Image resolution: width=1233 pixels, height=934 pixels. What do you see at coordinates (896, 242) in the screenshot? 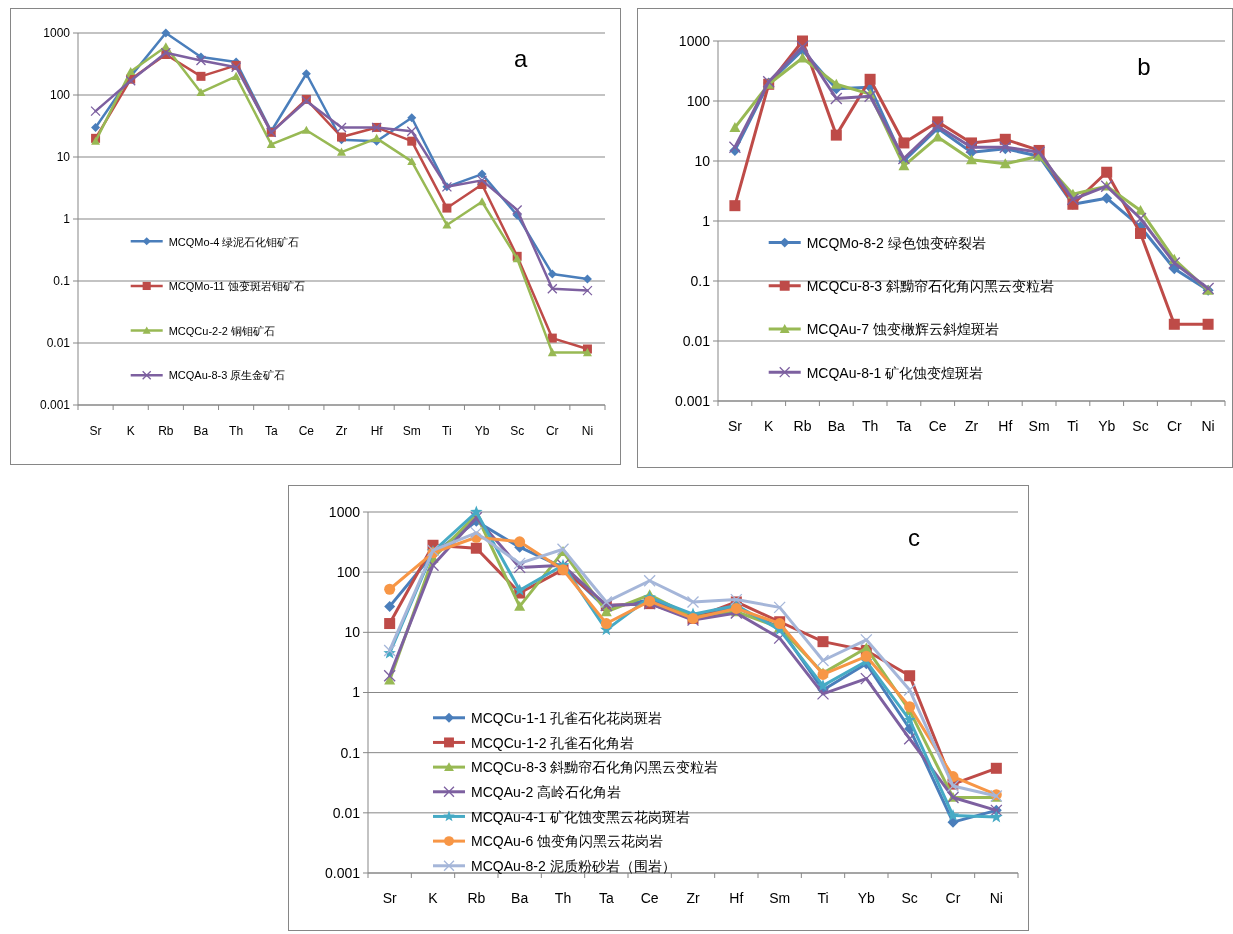
I see `legend-label: MCQMo-8-2 绿色蚀变碎裂岩` at bounding box center [896, 242].